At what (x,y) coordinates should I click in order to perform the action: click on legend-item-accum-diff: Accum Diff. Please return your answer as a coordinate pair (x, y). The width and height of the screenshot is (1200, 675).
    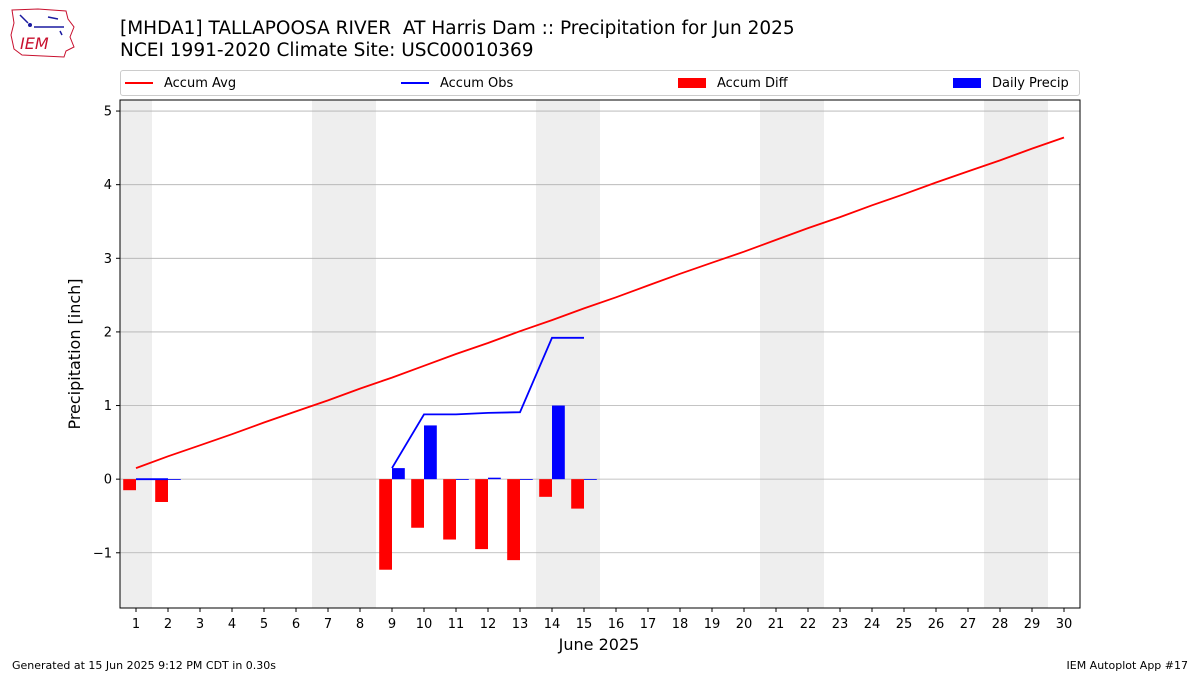
    Looking at the image, I should click on (733, 83).